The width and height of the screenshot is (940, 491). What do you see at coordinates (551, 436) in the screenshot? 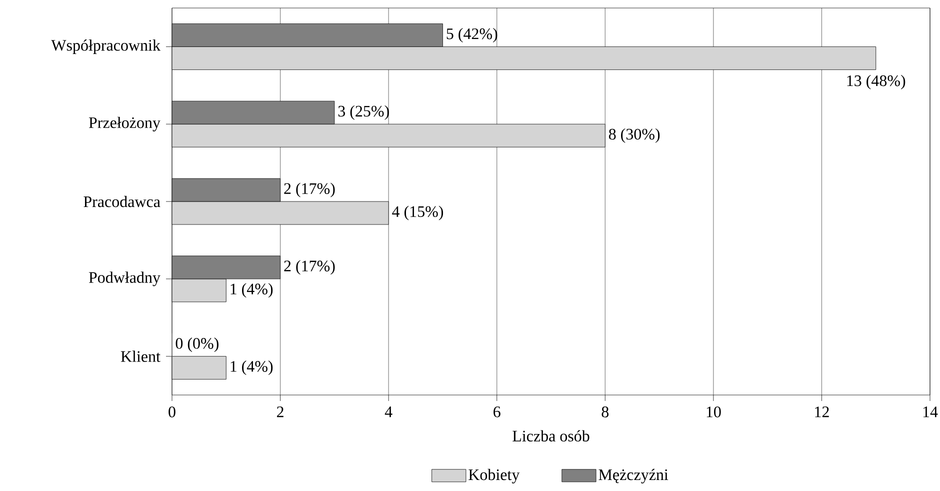
I see `x-axis-title: Liczba osób` at bounding box center [551, 436].